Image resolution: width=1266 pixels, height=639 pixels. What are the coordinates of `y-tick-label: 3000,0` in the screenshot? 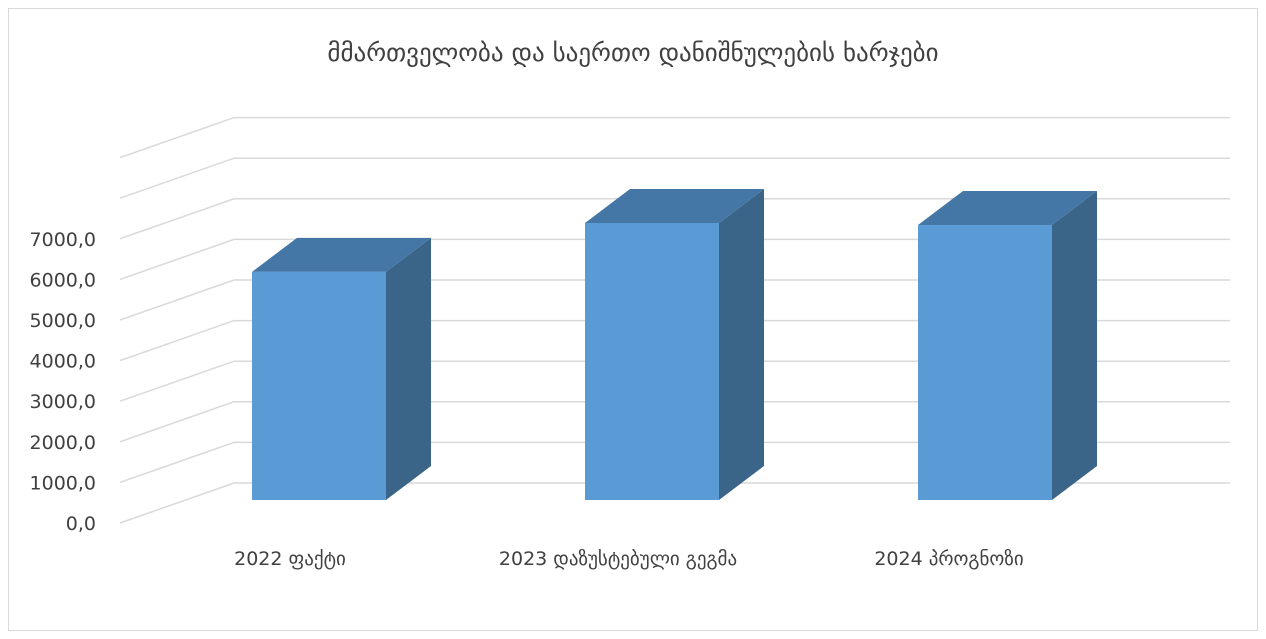 It's located at (63, 402).